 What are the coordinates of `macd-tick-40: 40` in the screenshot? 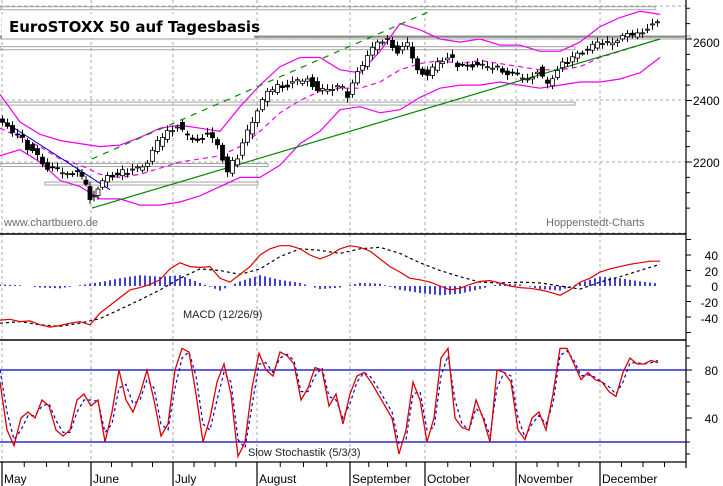 It's located at (712, 256).